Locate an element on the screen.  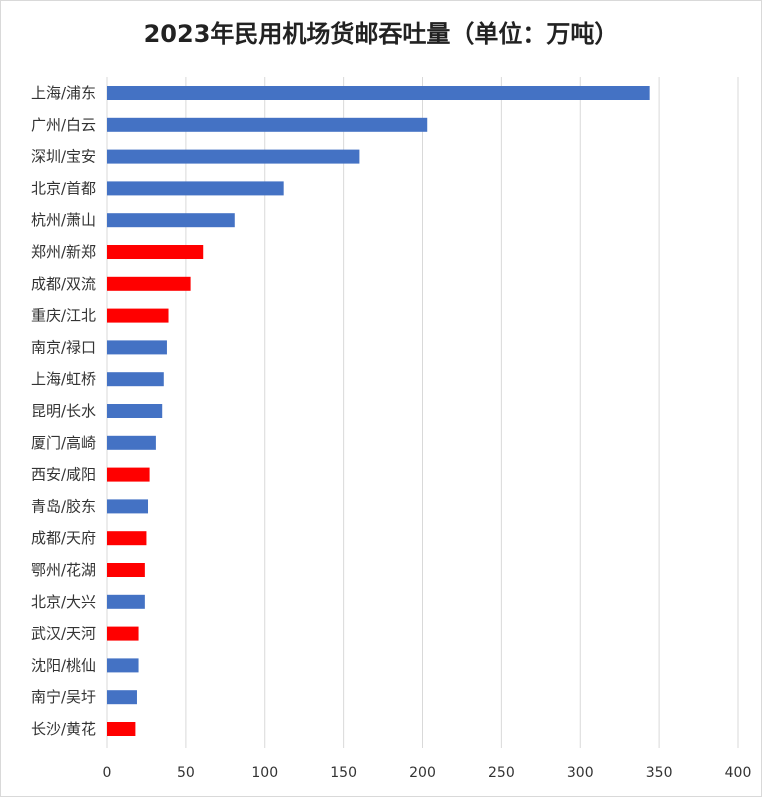
category-label: 西安/咸阳 is located at coordinates (63, 475).